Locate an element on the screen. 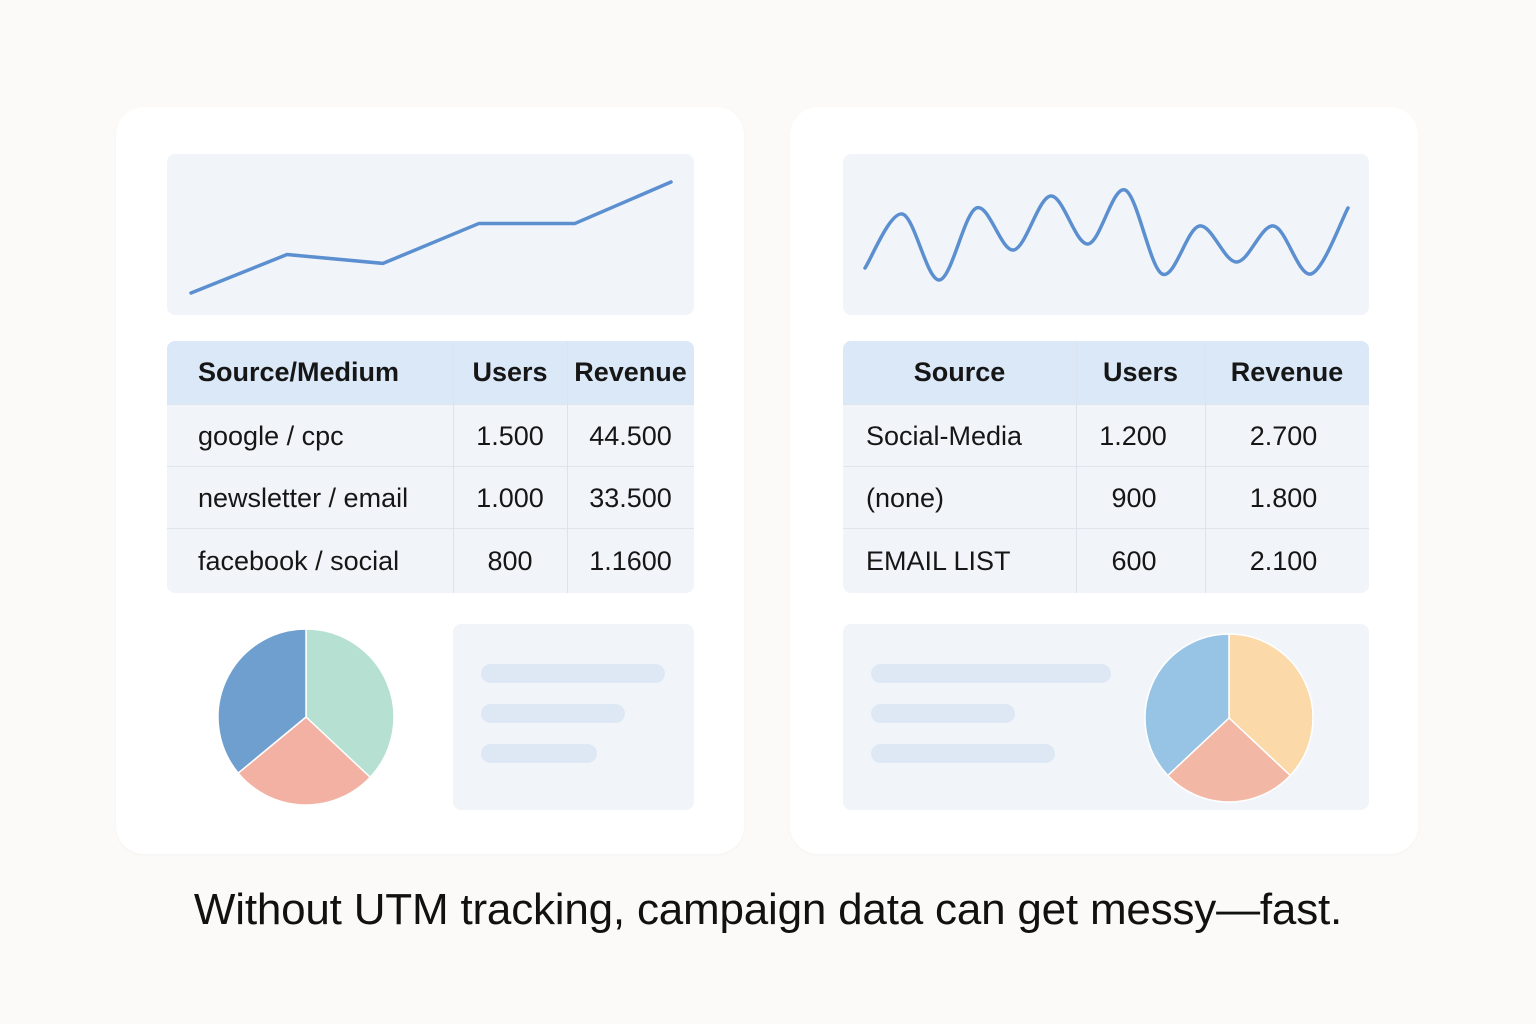 The image size is (1536, 1024). cell-users: 1.000 is located at coordinates (510, 497).